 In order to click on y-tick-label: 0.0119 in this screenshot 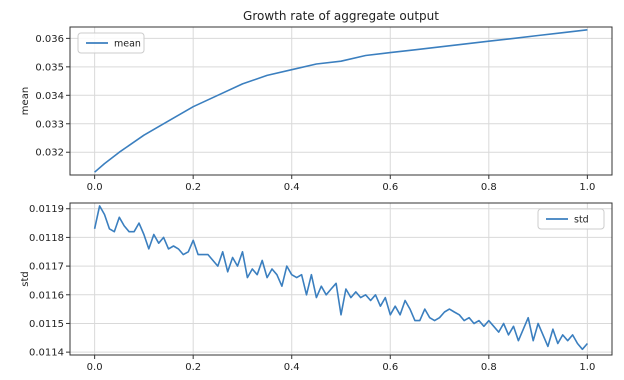, I will do `click(46, 209)`.